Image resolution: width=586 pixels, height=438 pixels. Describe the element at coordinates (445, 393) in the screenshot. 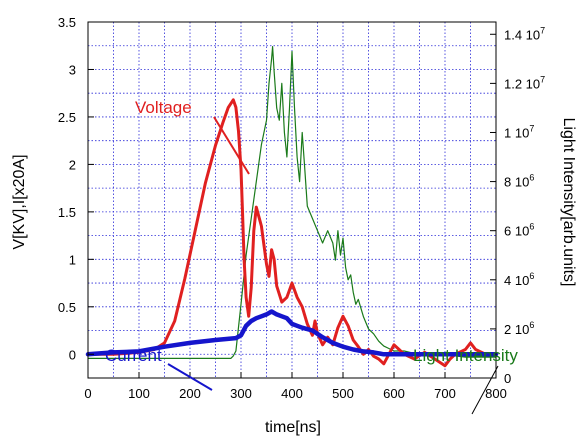

I see `x-tick-label: 700` at that location.